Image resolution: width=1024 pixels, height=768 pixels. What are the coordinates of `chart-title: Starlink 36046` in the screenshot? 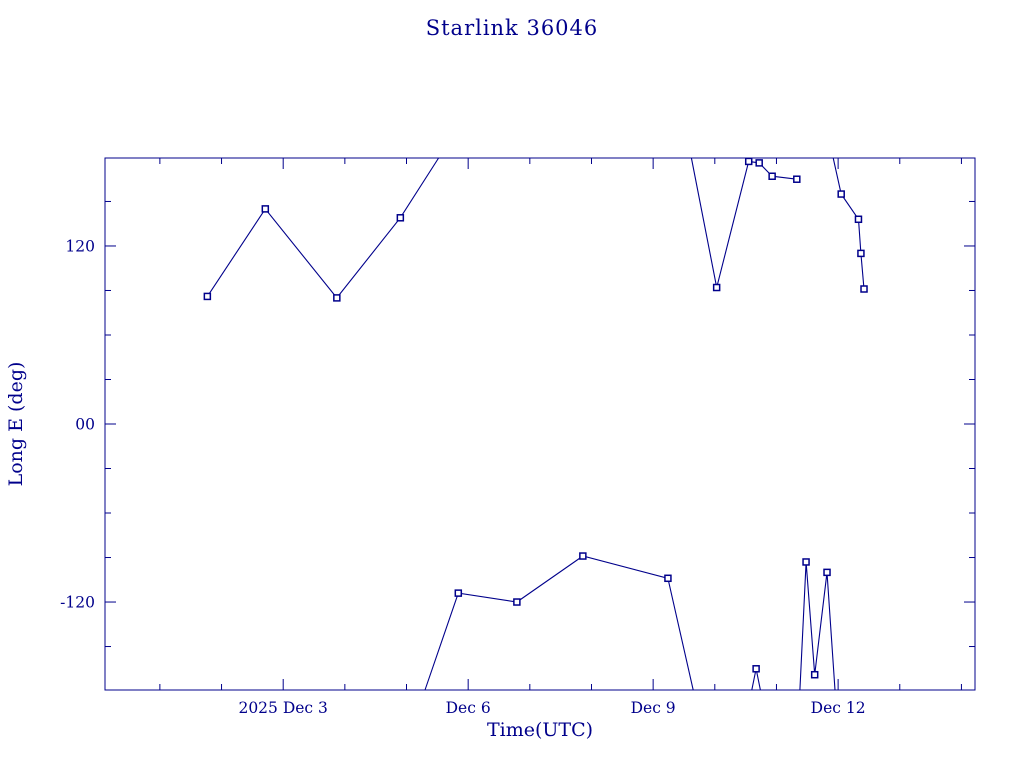 It's located at (512, 28).